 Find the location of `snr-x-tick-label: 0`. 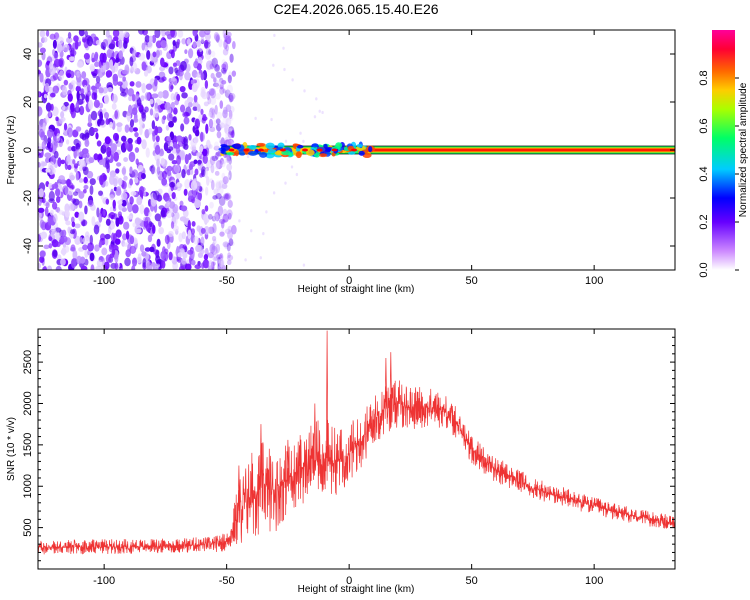

snr-x-tick-label: 0 is located at coordinates (349, 581).